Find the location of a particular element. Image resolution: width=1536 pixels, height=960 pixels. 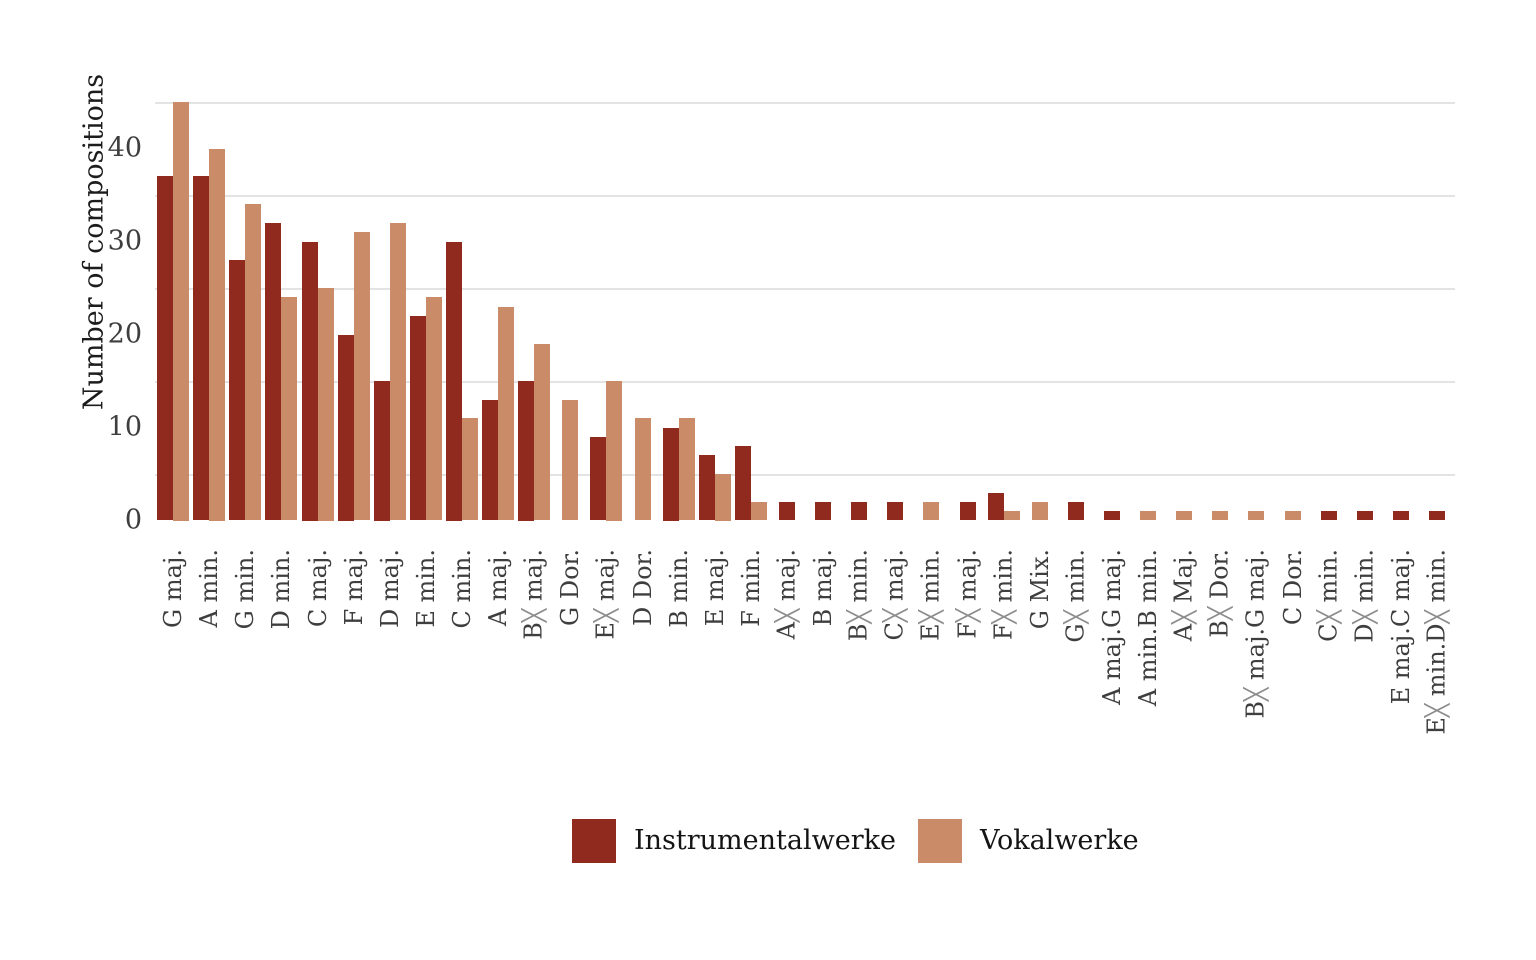

x-axis-label: G min. is located at coordinates (245, 589).